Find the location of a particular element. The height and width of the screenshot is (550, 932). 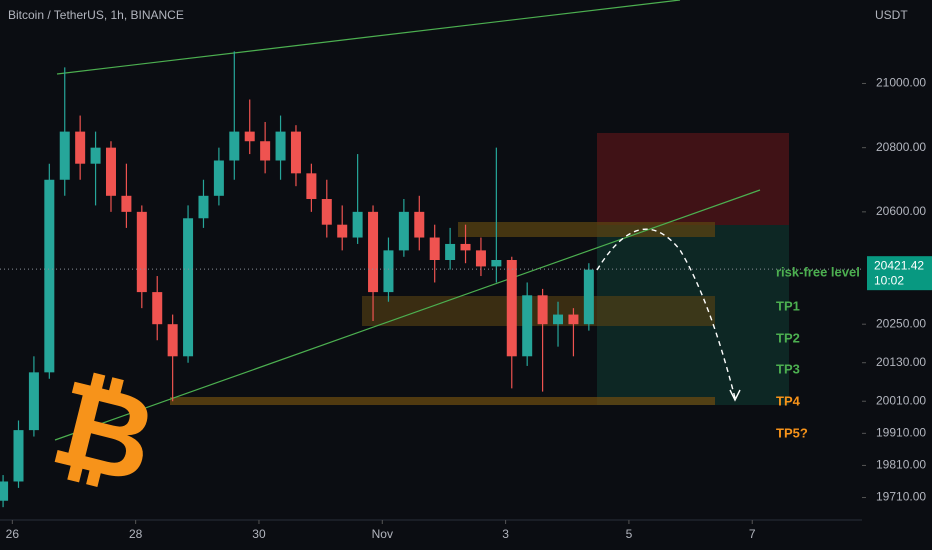

x-tick-label: 26 is located at coordinates (13, 534).